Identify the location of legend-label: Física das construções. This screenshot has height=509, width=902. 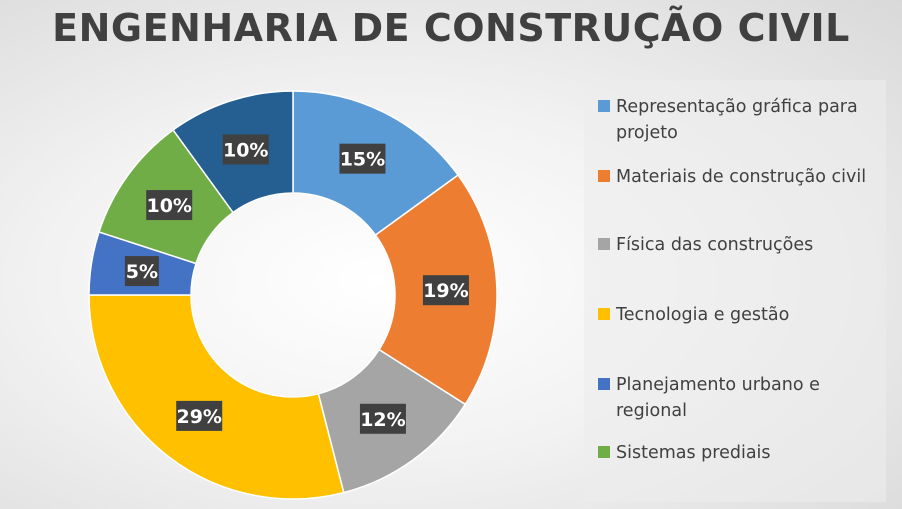
(715, 245).